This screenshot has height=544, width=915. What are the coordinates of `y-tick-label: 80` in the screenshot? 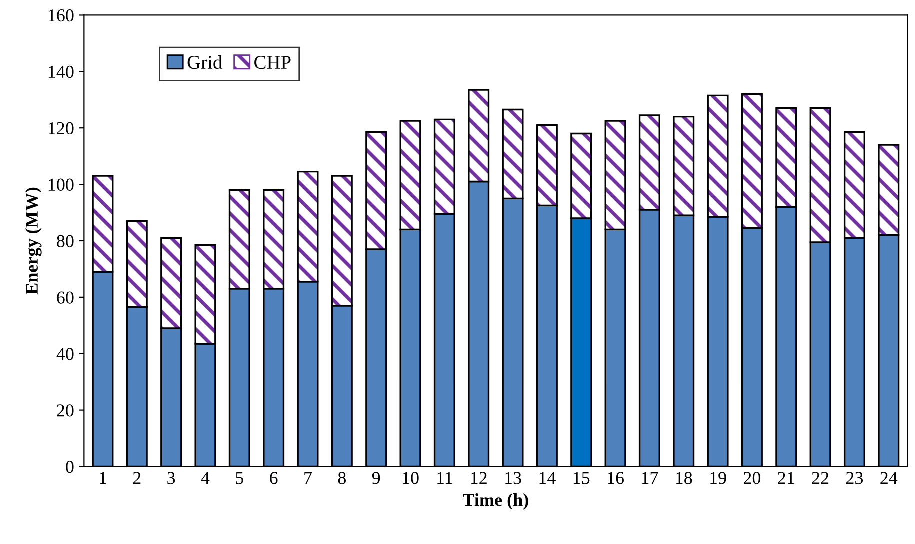 It's located at (65, 241).